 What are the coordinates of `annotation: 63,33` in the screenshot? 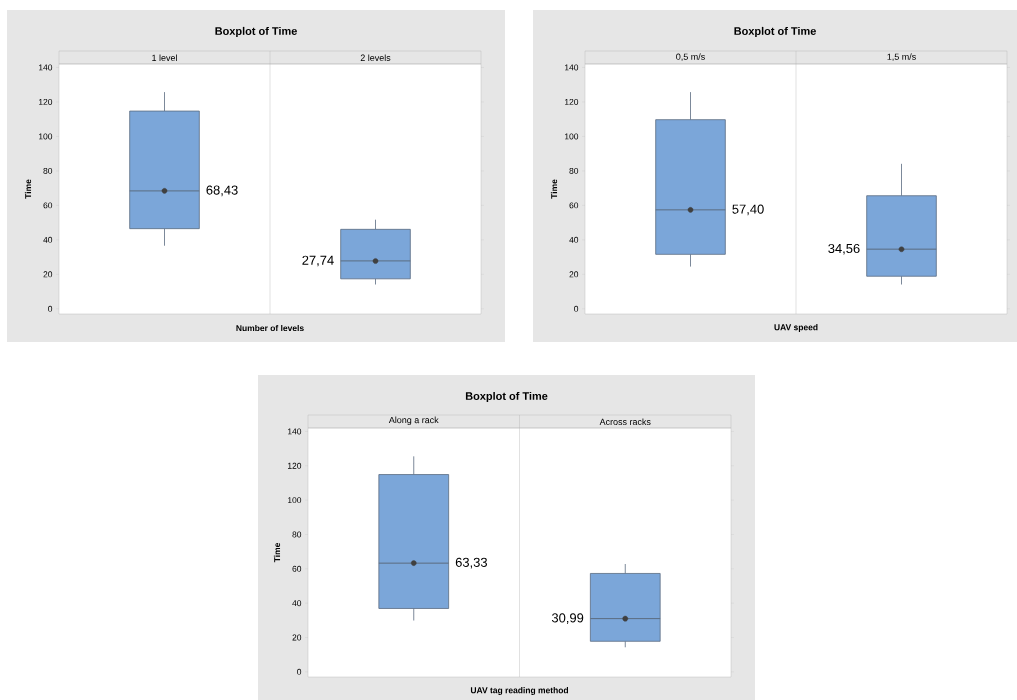 It's located at (471, 563).